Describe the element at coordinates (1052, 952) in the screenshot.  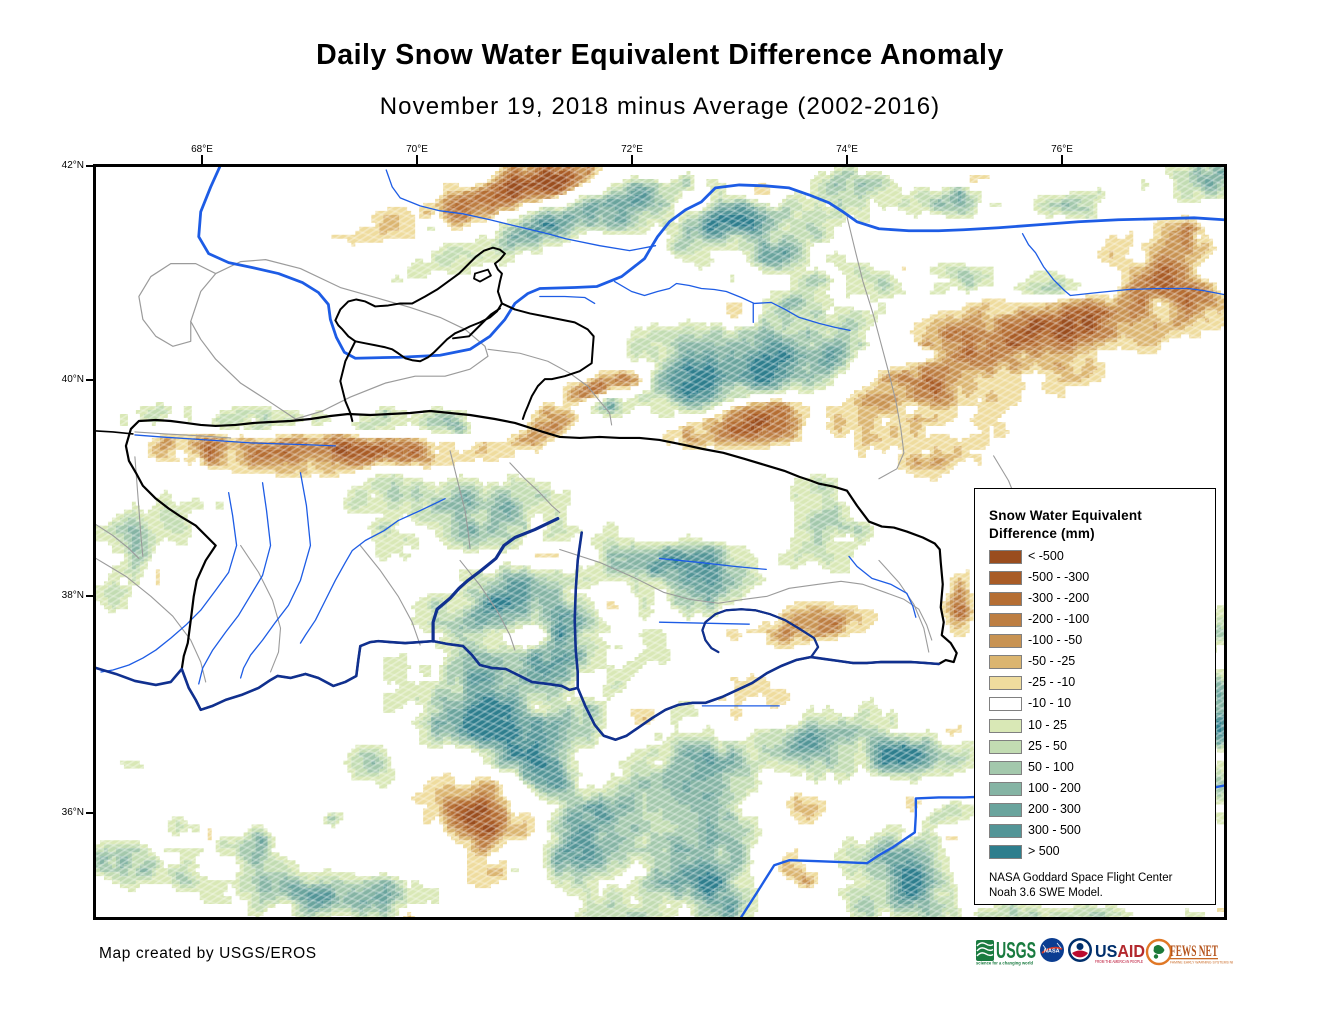
I see `svg-text: NASA` at that location.